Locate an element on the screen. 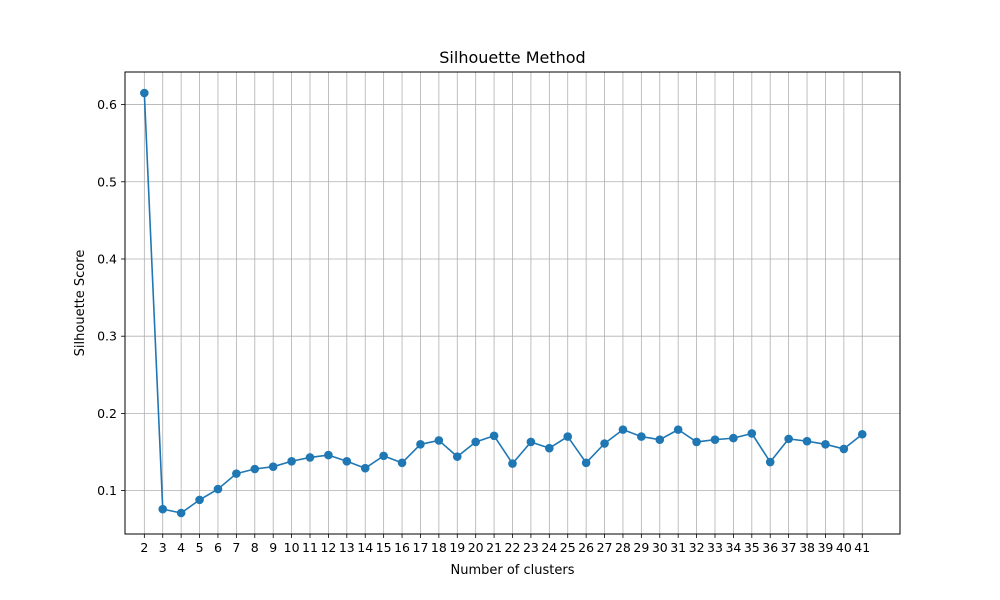 The height and width of the screenshot is (600, 1000). x-tick-label: 9 is located at coordinates (273, 547).